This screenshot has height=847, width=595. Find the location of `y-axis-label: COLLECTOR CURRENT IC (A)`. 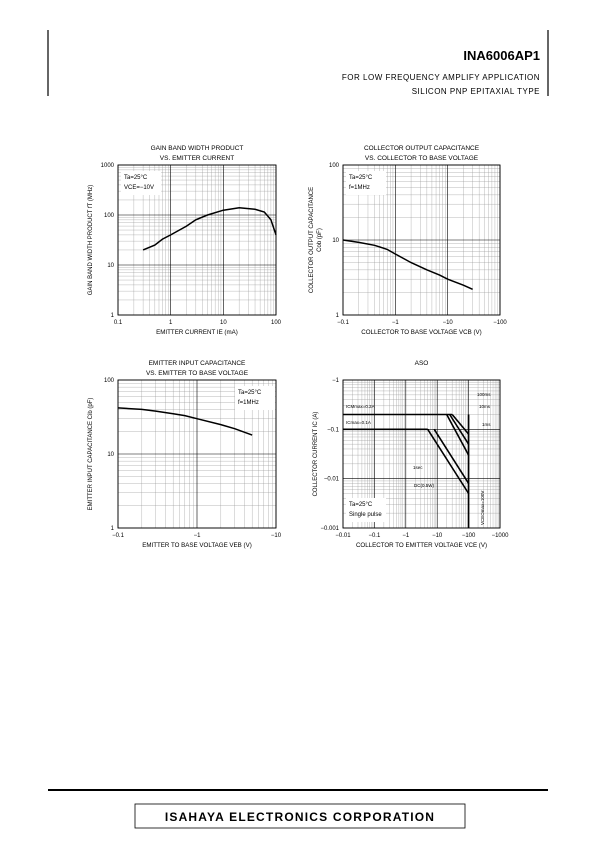

y-axis-label: COLLECTOR CURRENT IC (A) is located at coordinates (316, 454).